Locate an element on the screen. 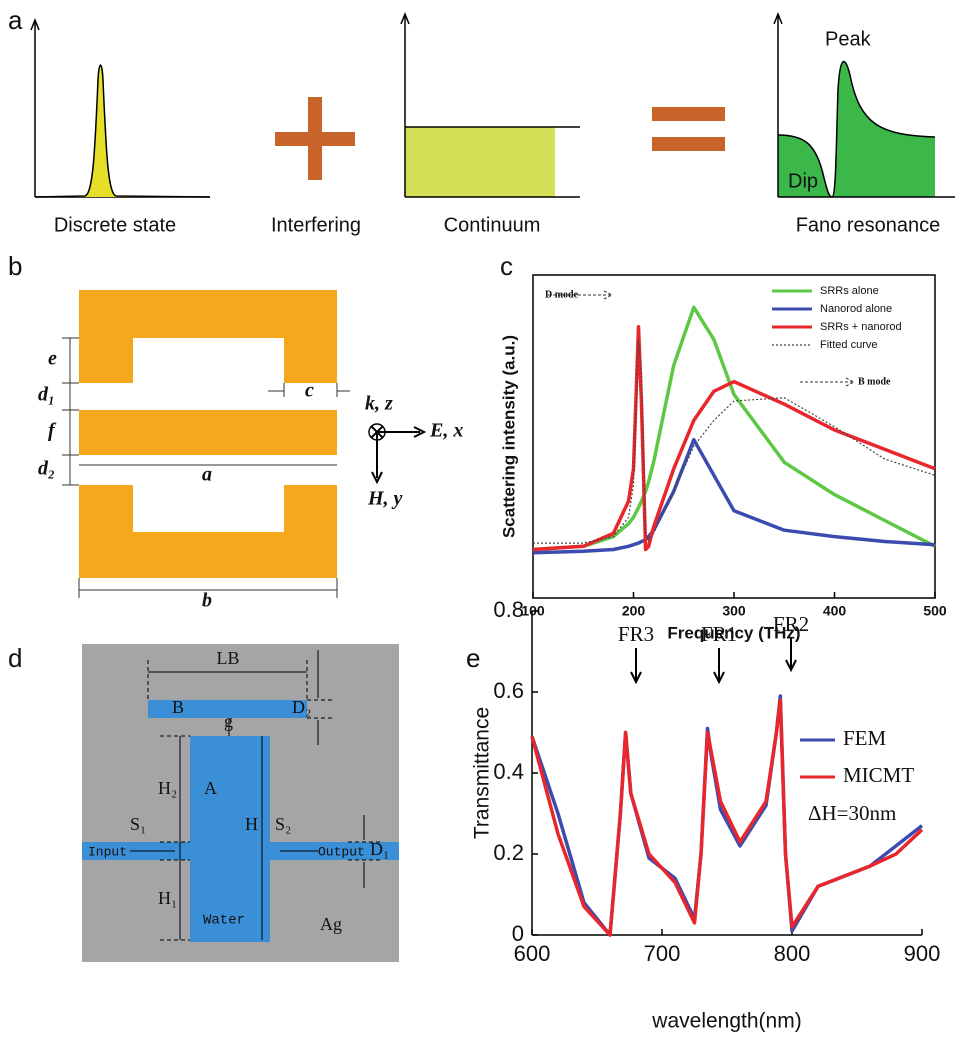  waveguide is located at coordinates (240, 821).